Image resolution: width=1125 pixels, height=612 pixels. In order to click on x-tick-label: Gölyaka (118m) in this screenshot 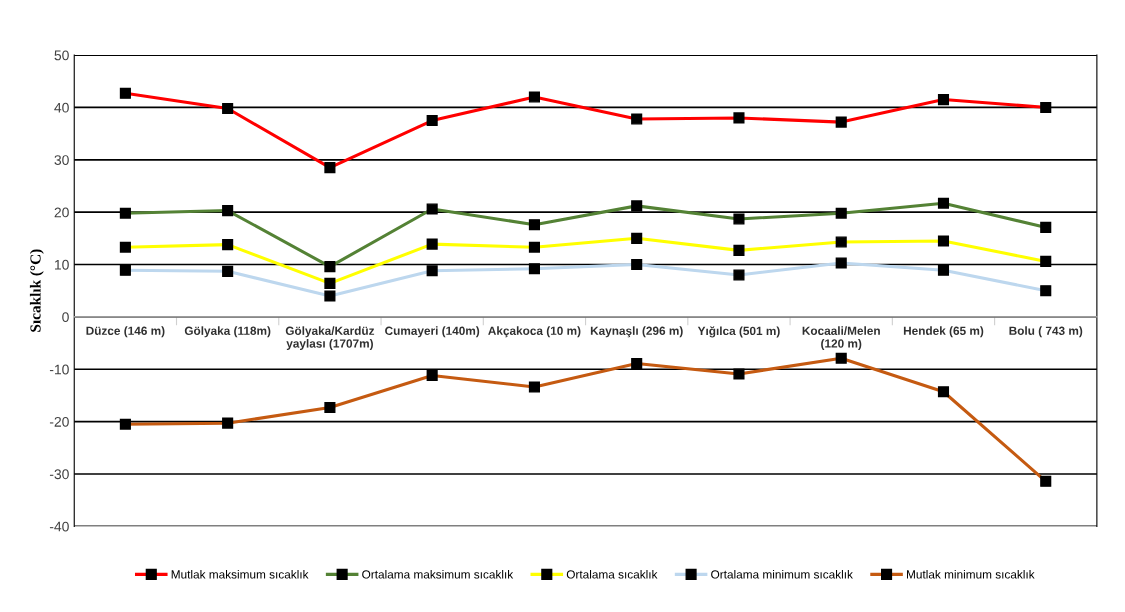, I will do `click(227, 332)`.